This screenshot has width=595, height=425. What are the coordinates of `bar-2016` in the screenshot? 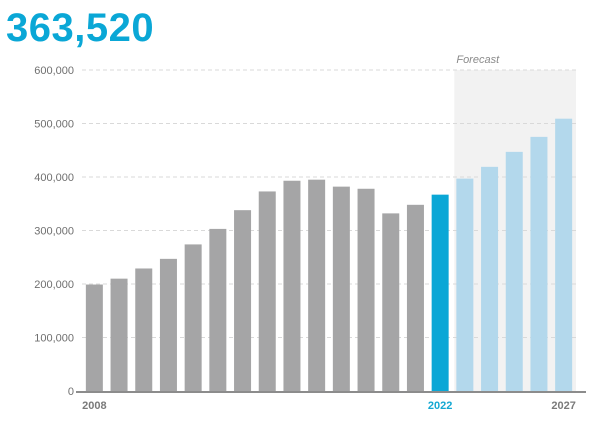 It's located at (292, 285).